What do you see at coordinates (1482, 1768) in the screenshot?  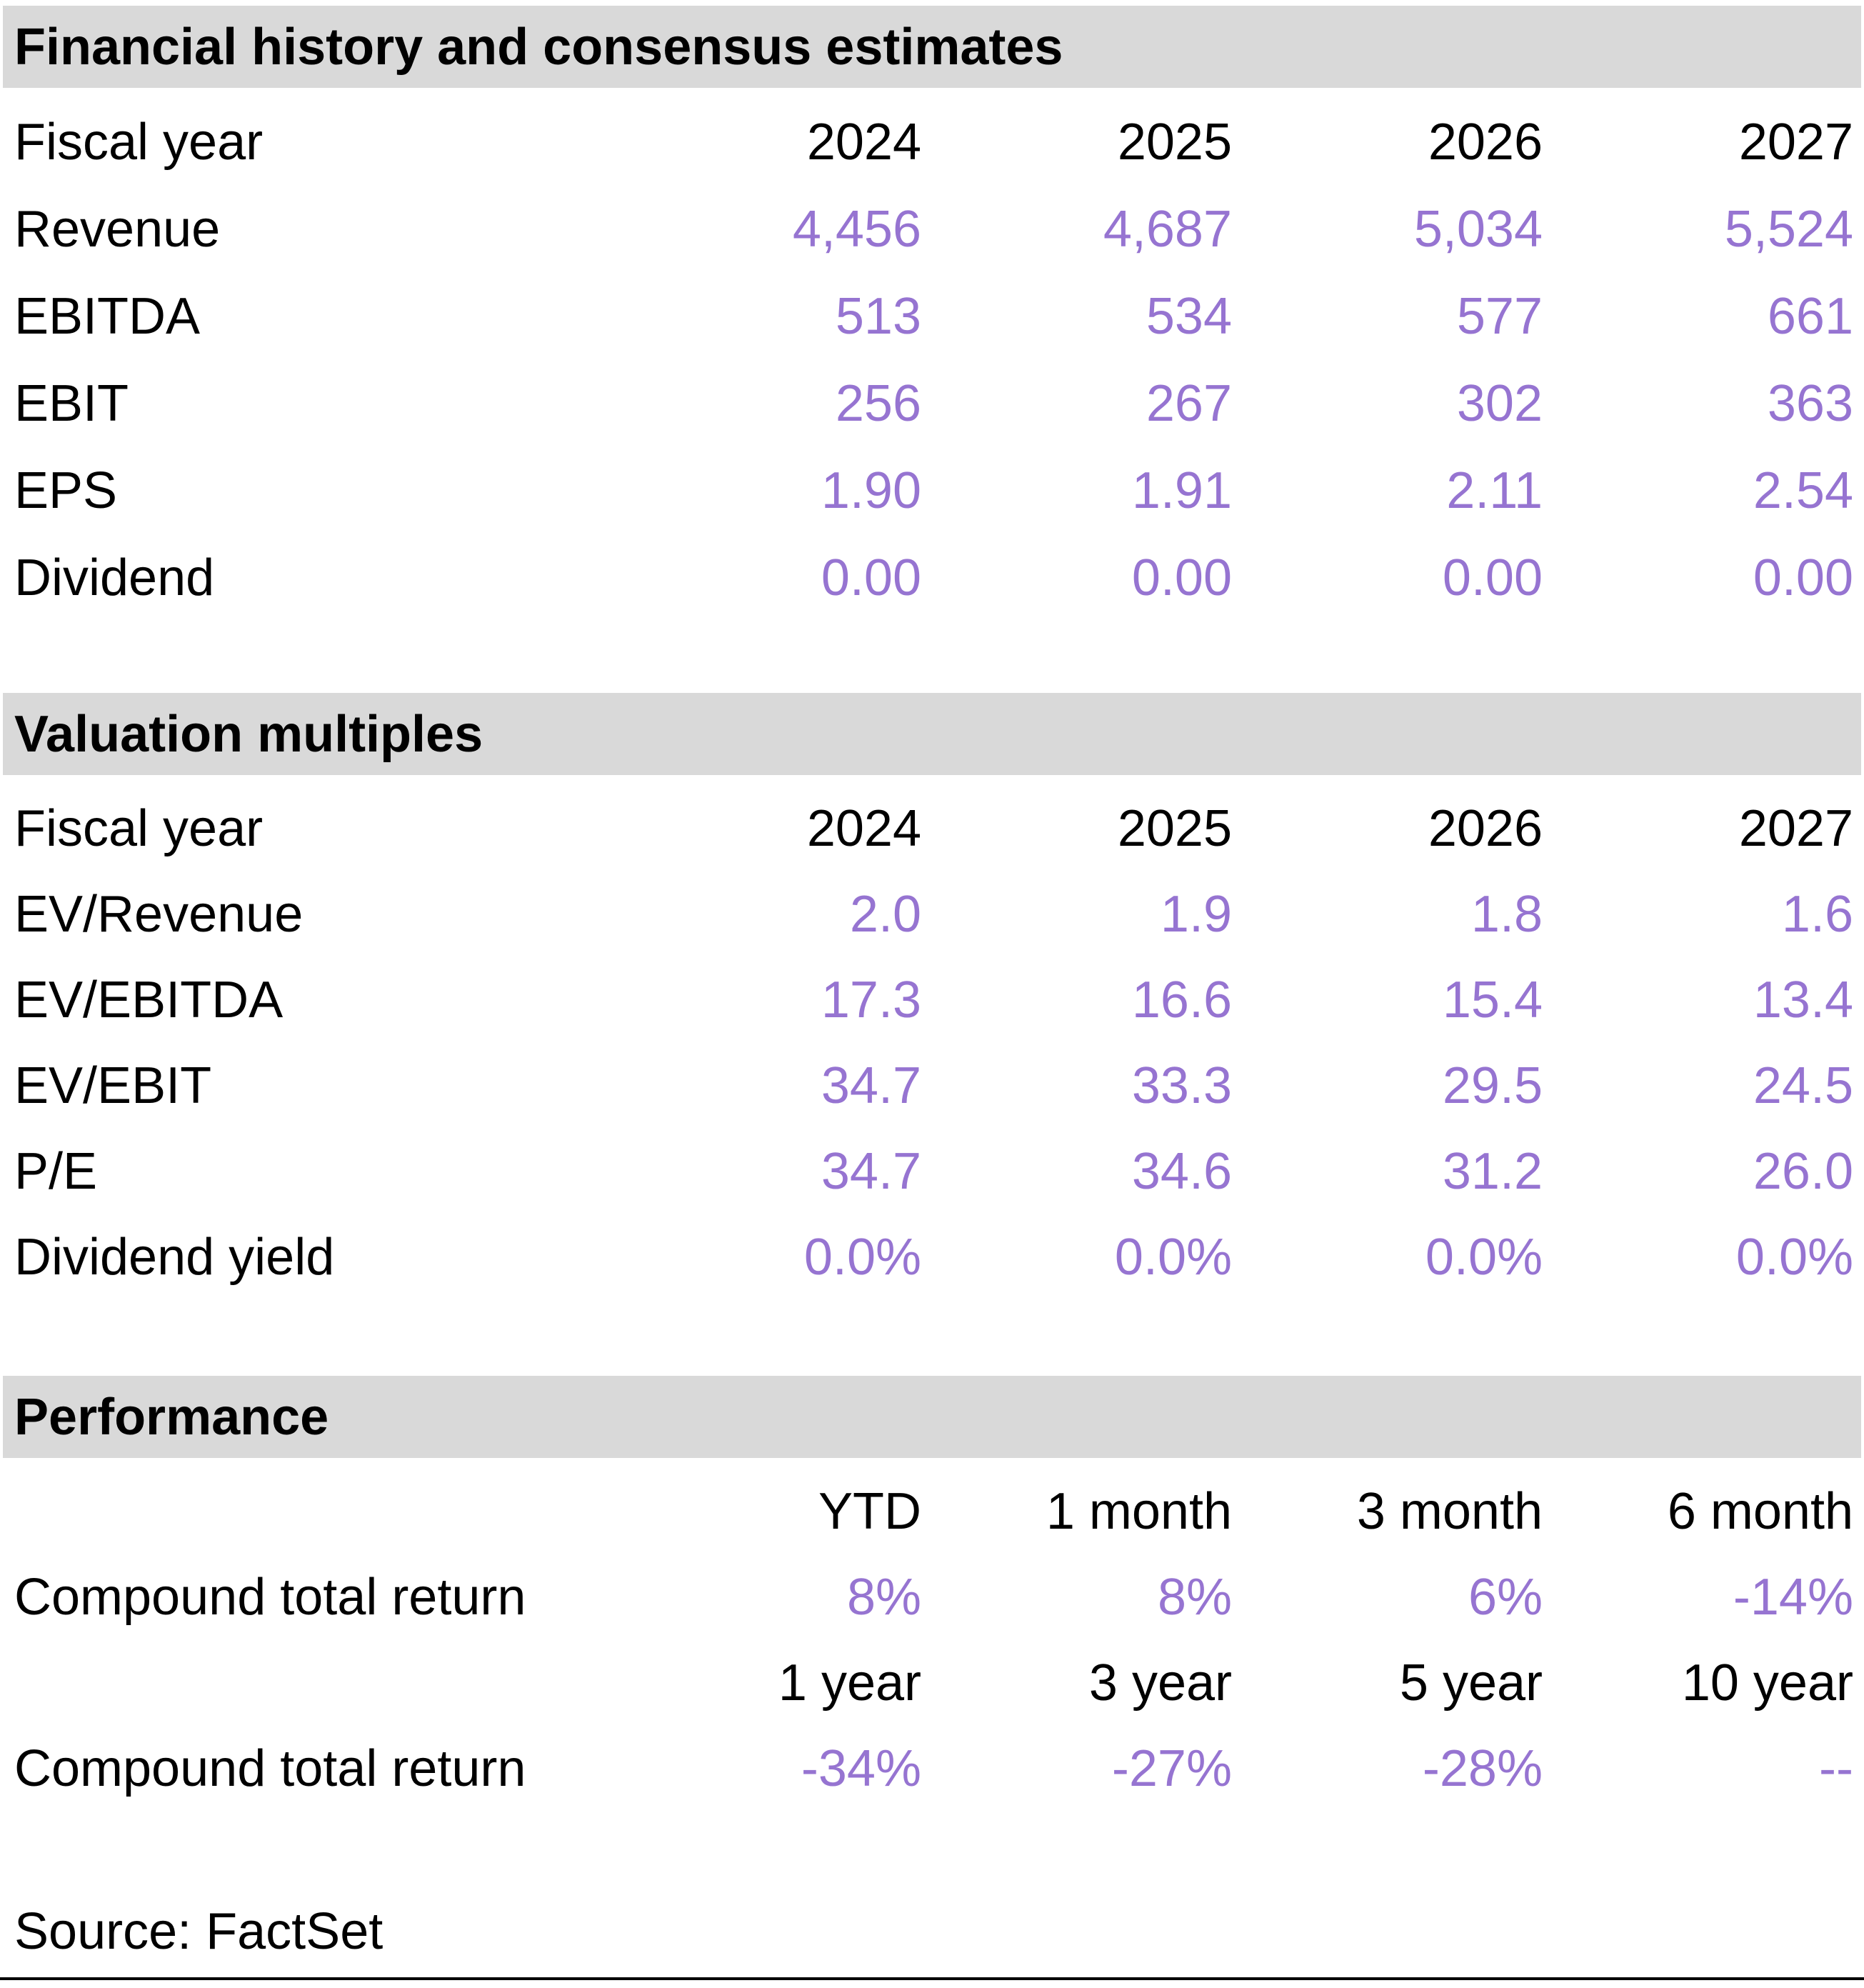 I see `value-cell: -28%` at bounding box center [1482, 1768].